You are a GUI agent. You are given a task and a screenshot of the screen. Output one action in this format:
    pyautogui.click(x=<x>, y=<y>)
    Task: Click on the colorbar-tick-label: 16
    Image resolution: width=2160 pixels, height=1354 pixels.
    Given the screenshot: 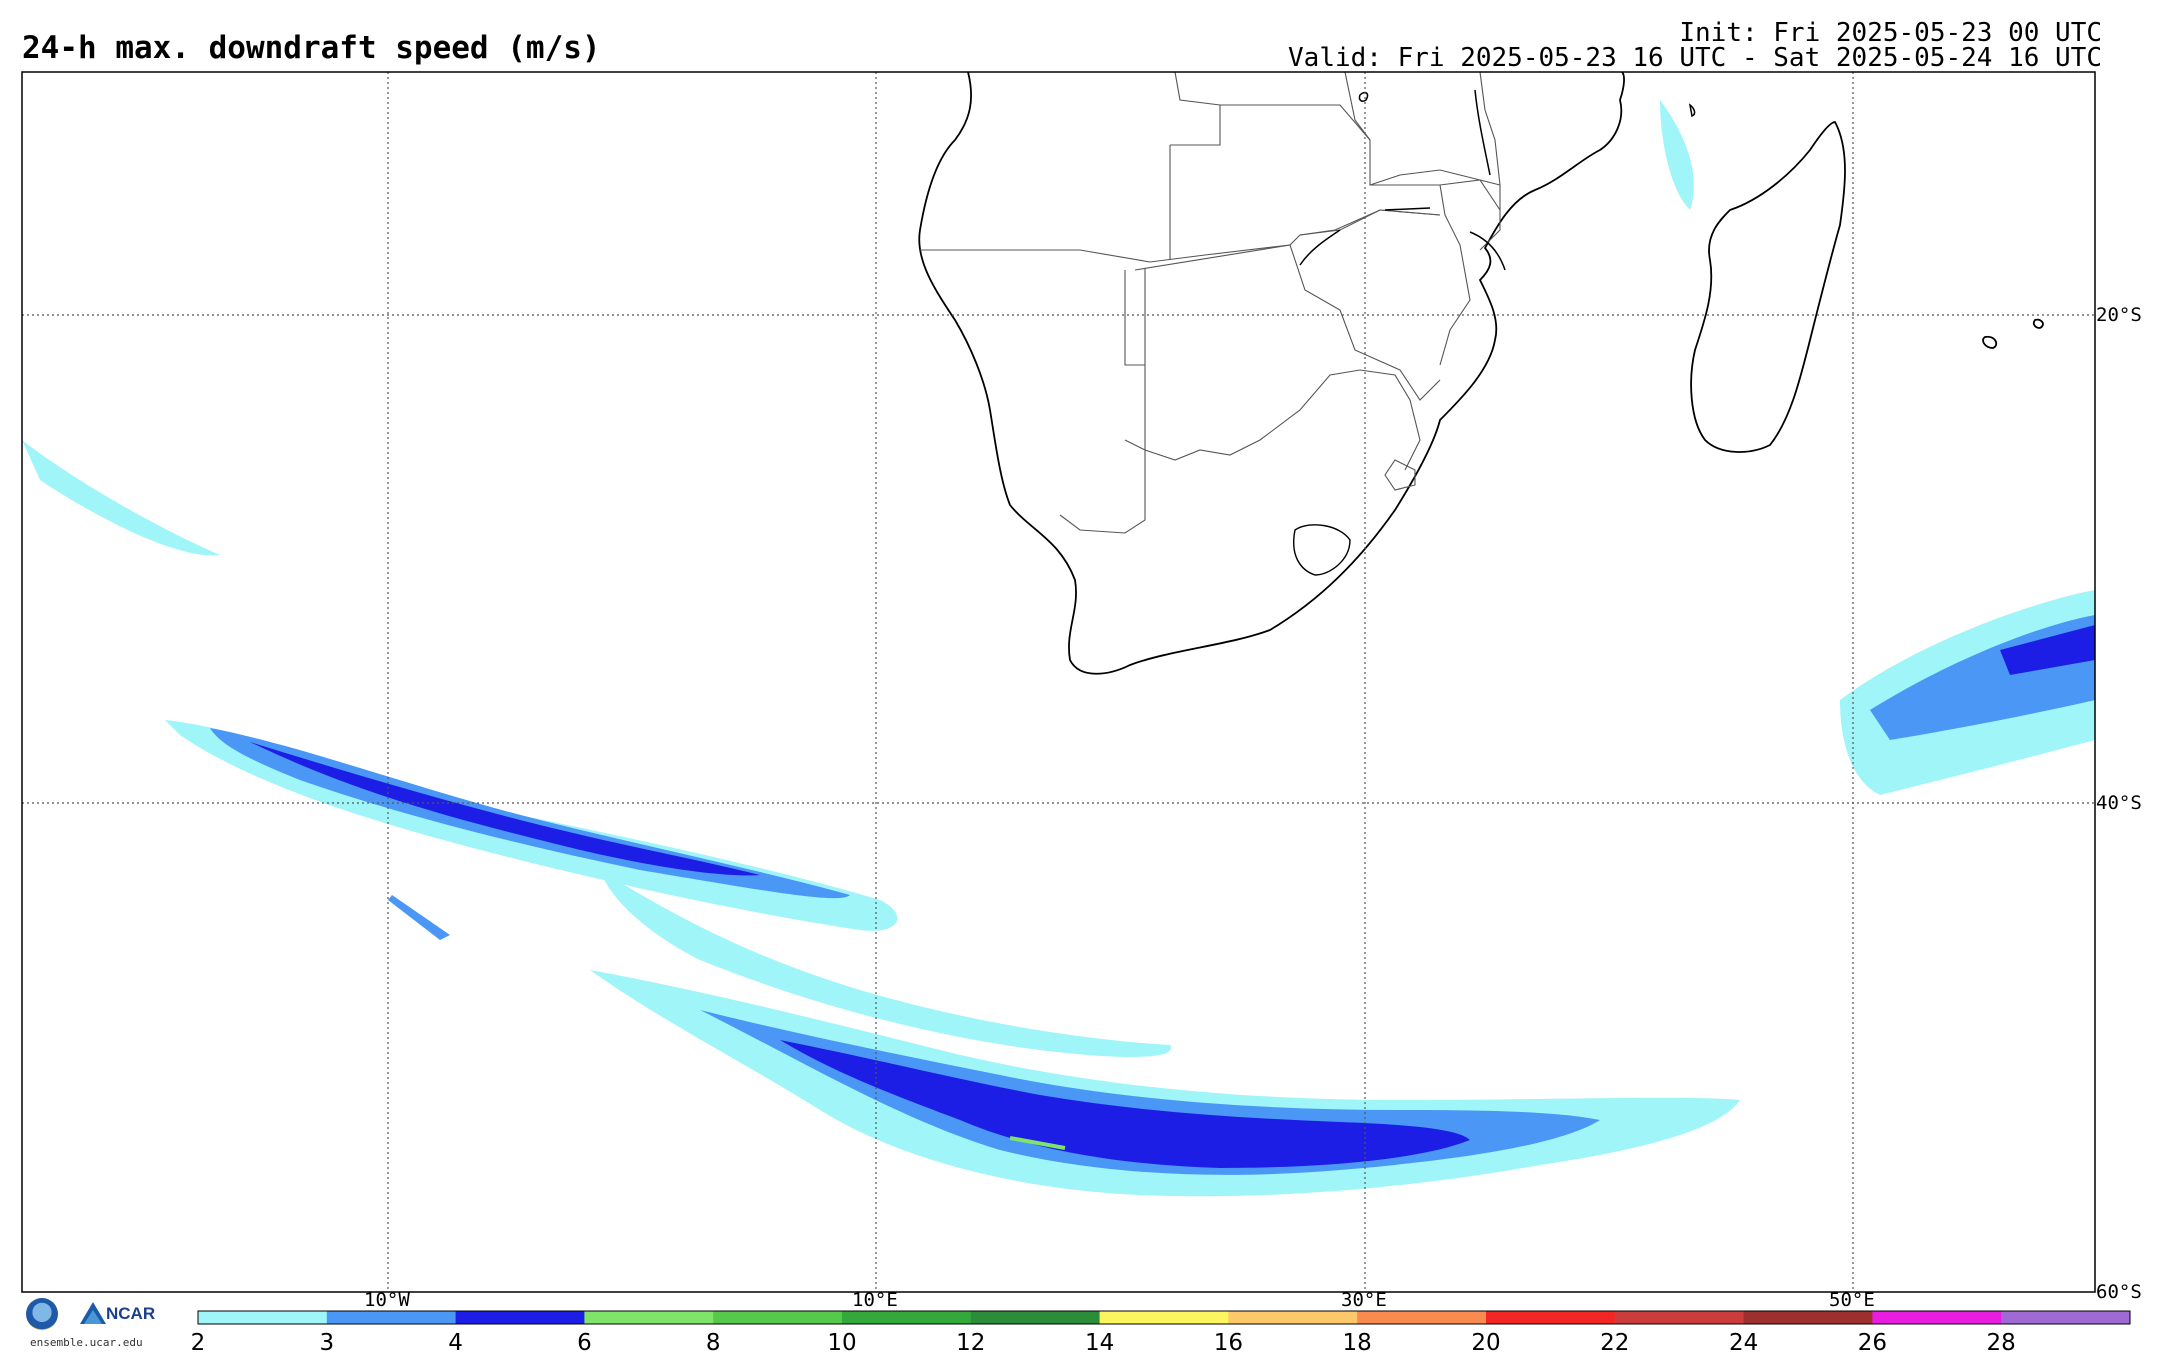 What is the action you would take?
    pyautogui.click(x=1228, y=1342)
    